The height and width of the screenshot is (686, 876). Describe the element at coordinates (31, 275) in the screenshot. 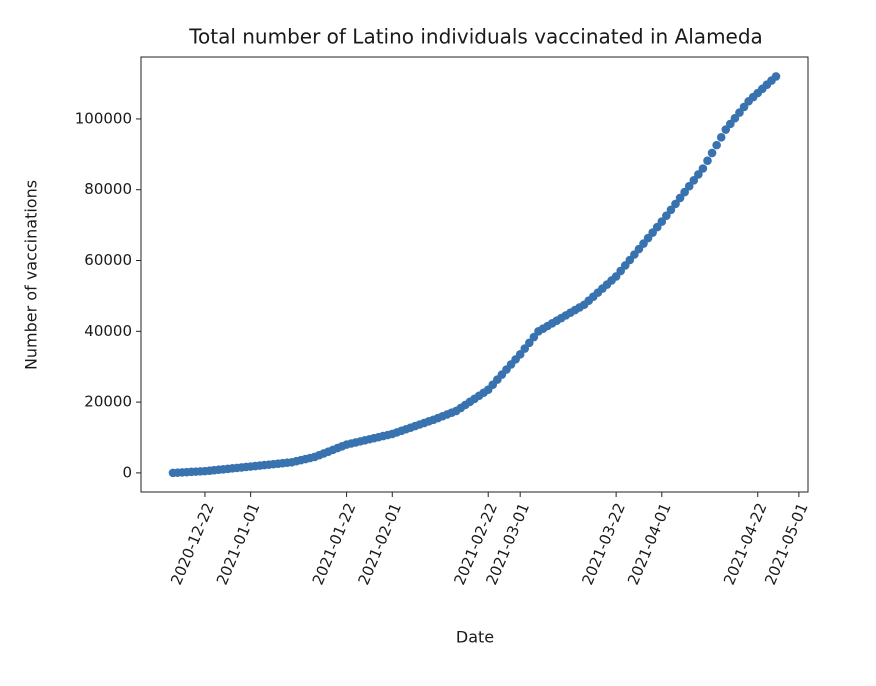

I see `y-axis-label: Number of vaccinations` at that location.